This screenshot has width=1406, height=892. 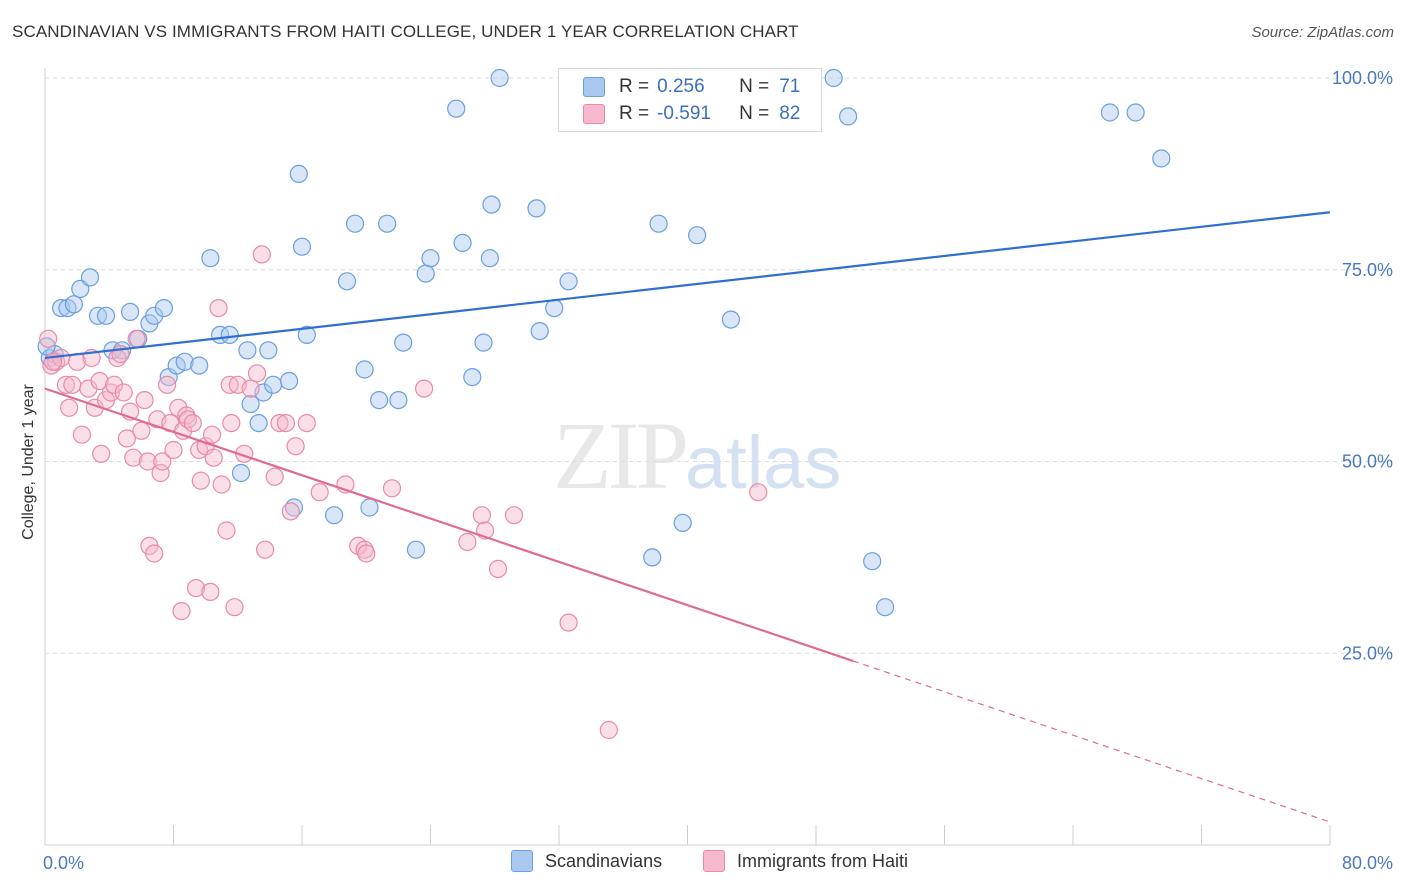 I want to click on legend-label: Scandinavians, so click(x=604, y=860).